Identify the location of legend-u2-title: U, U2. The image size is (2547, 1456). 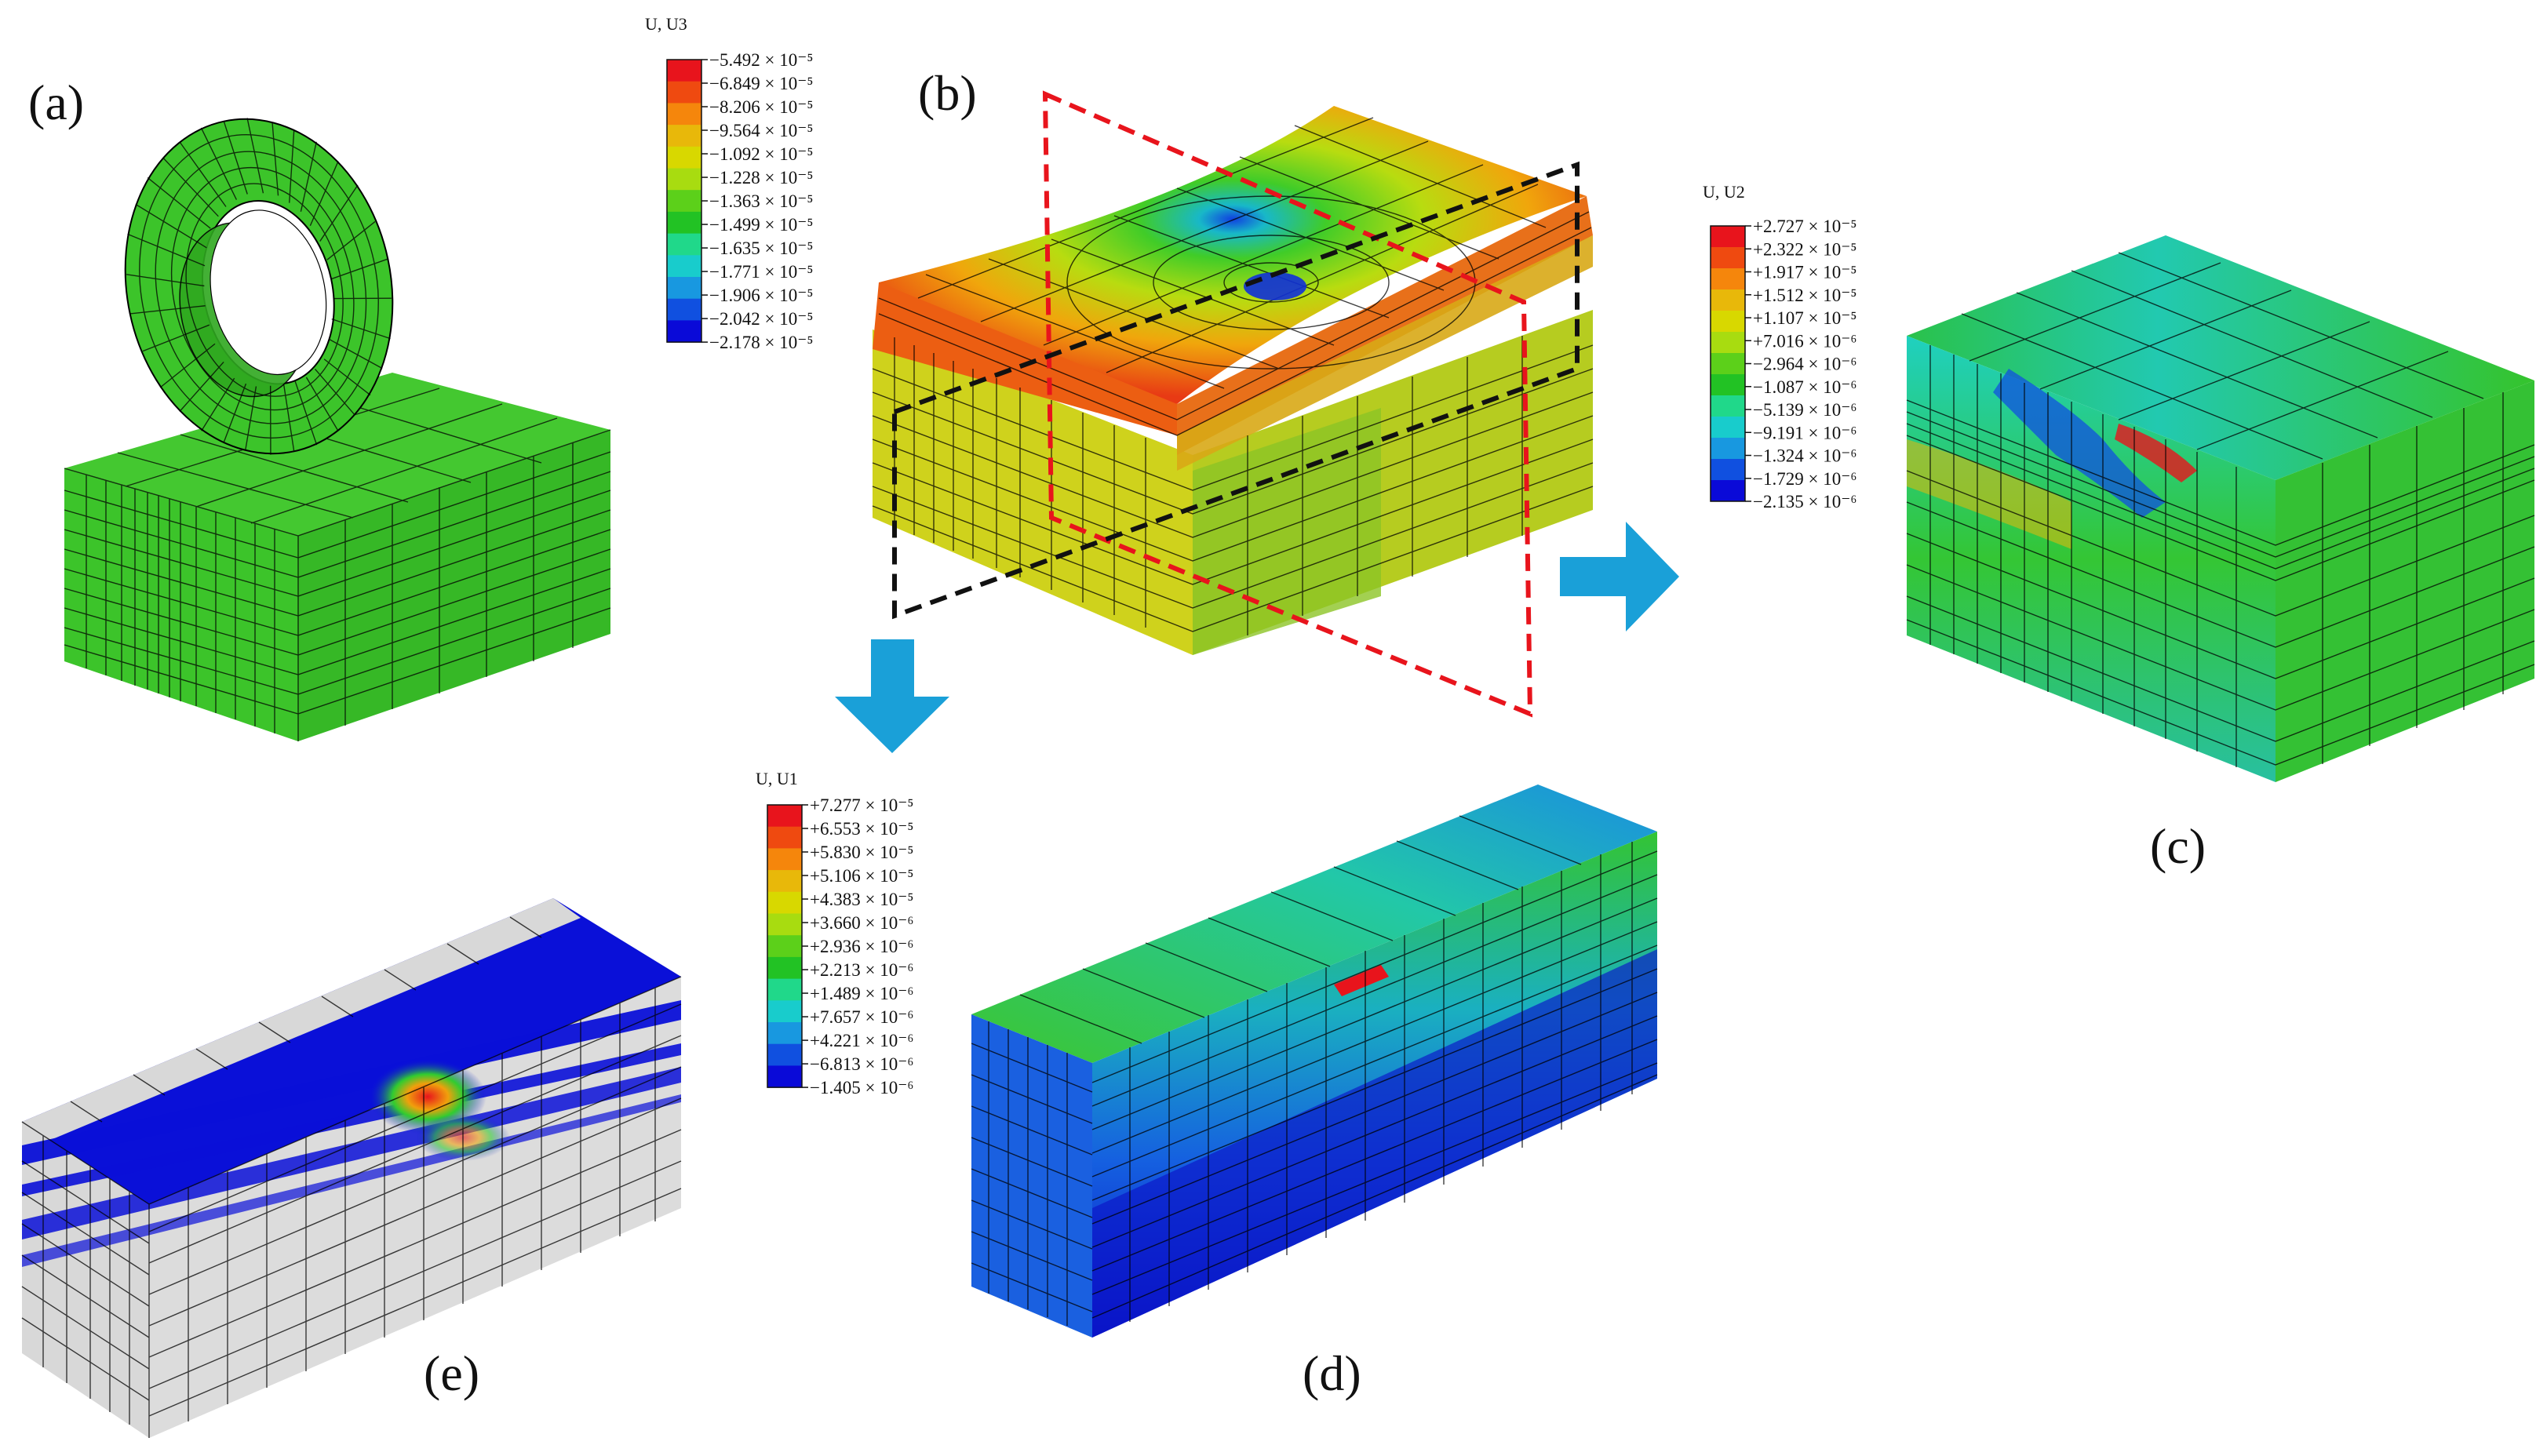
(1724, 192).